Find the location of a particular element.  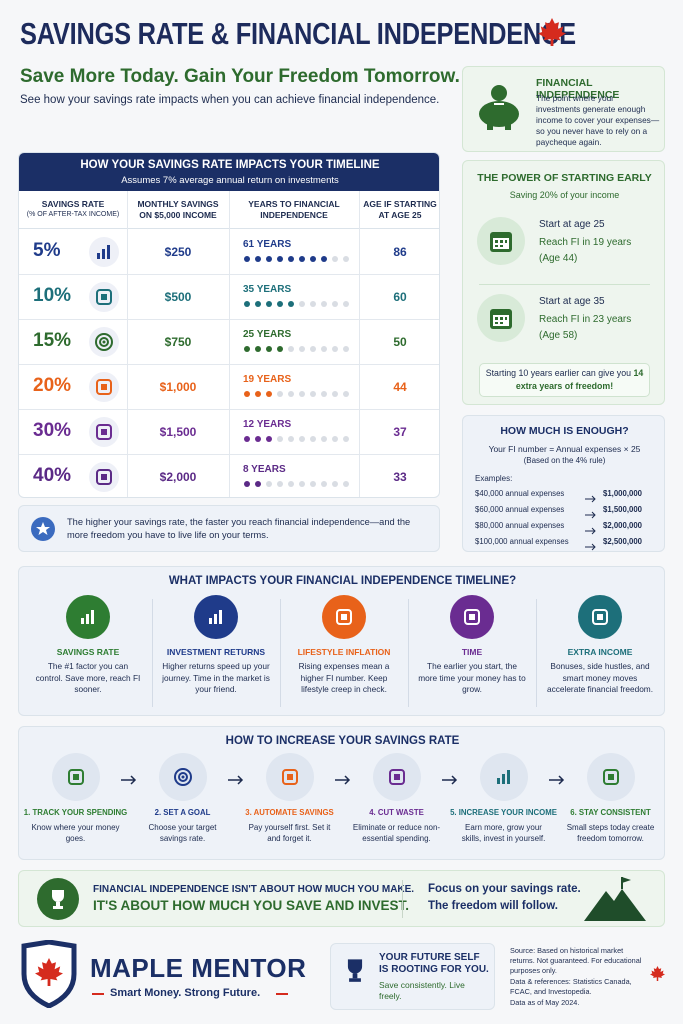

promo-text: Save consistently. Live freely. is located at coordinates (422, 990).